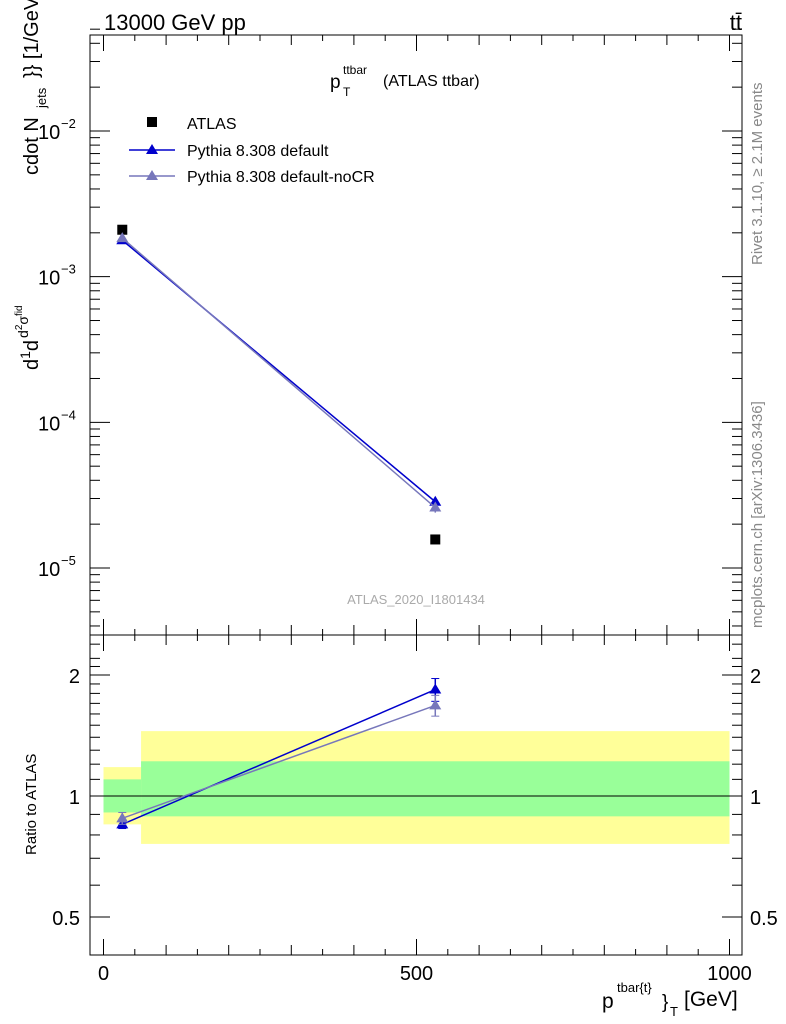  What do you see at coordinates (355, 70) in the screenshot?
I see `title-sup: ttbar` at bounding box center [355, 70].